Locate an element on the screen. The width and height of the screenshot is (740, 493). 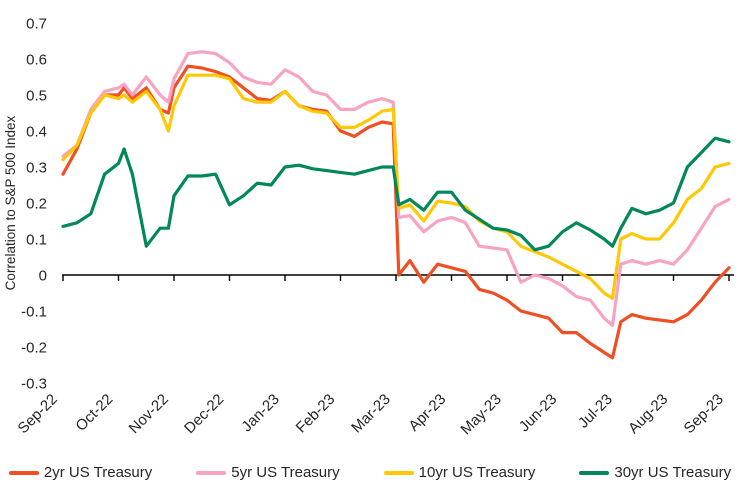
x-tick-label: Sep-23 is located at coordinates (704, 414).